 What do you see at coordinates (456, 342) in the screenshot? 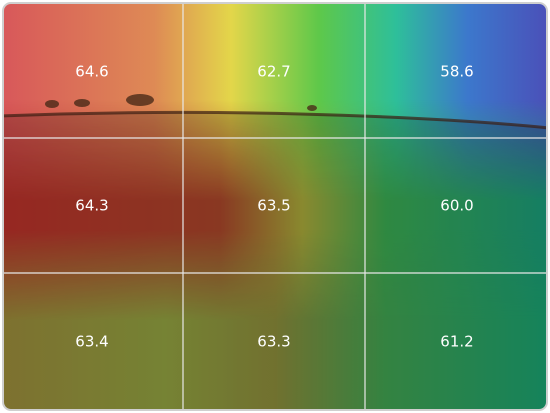
I see `cell-value: 61.2` at bounding box center [456, 342].